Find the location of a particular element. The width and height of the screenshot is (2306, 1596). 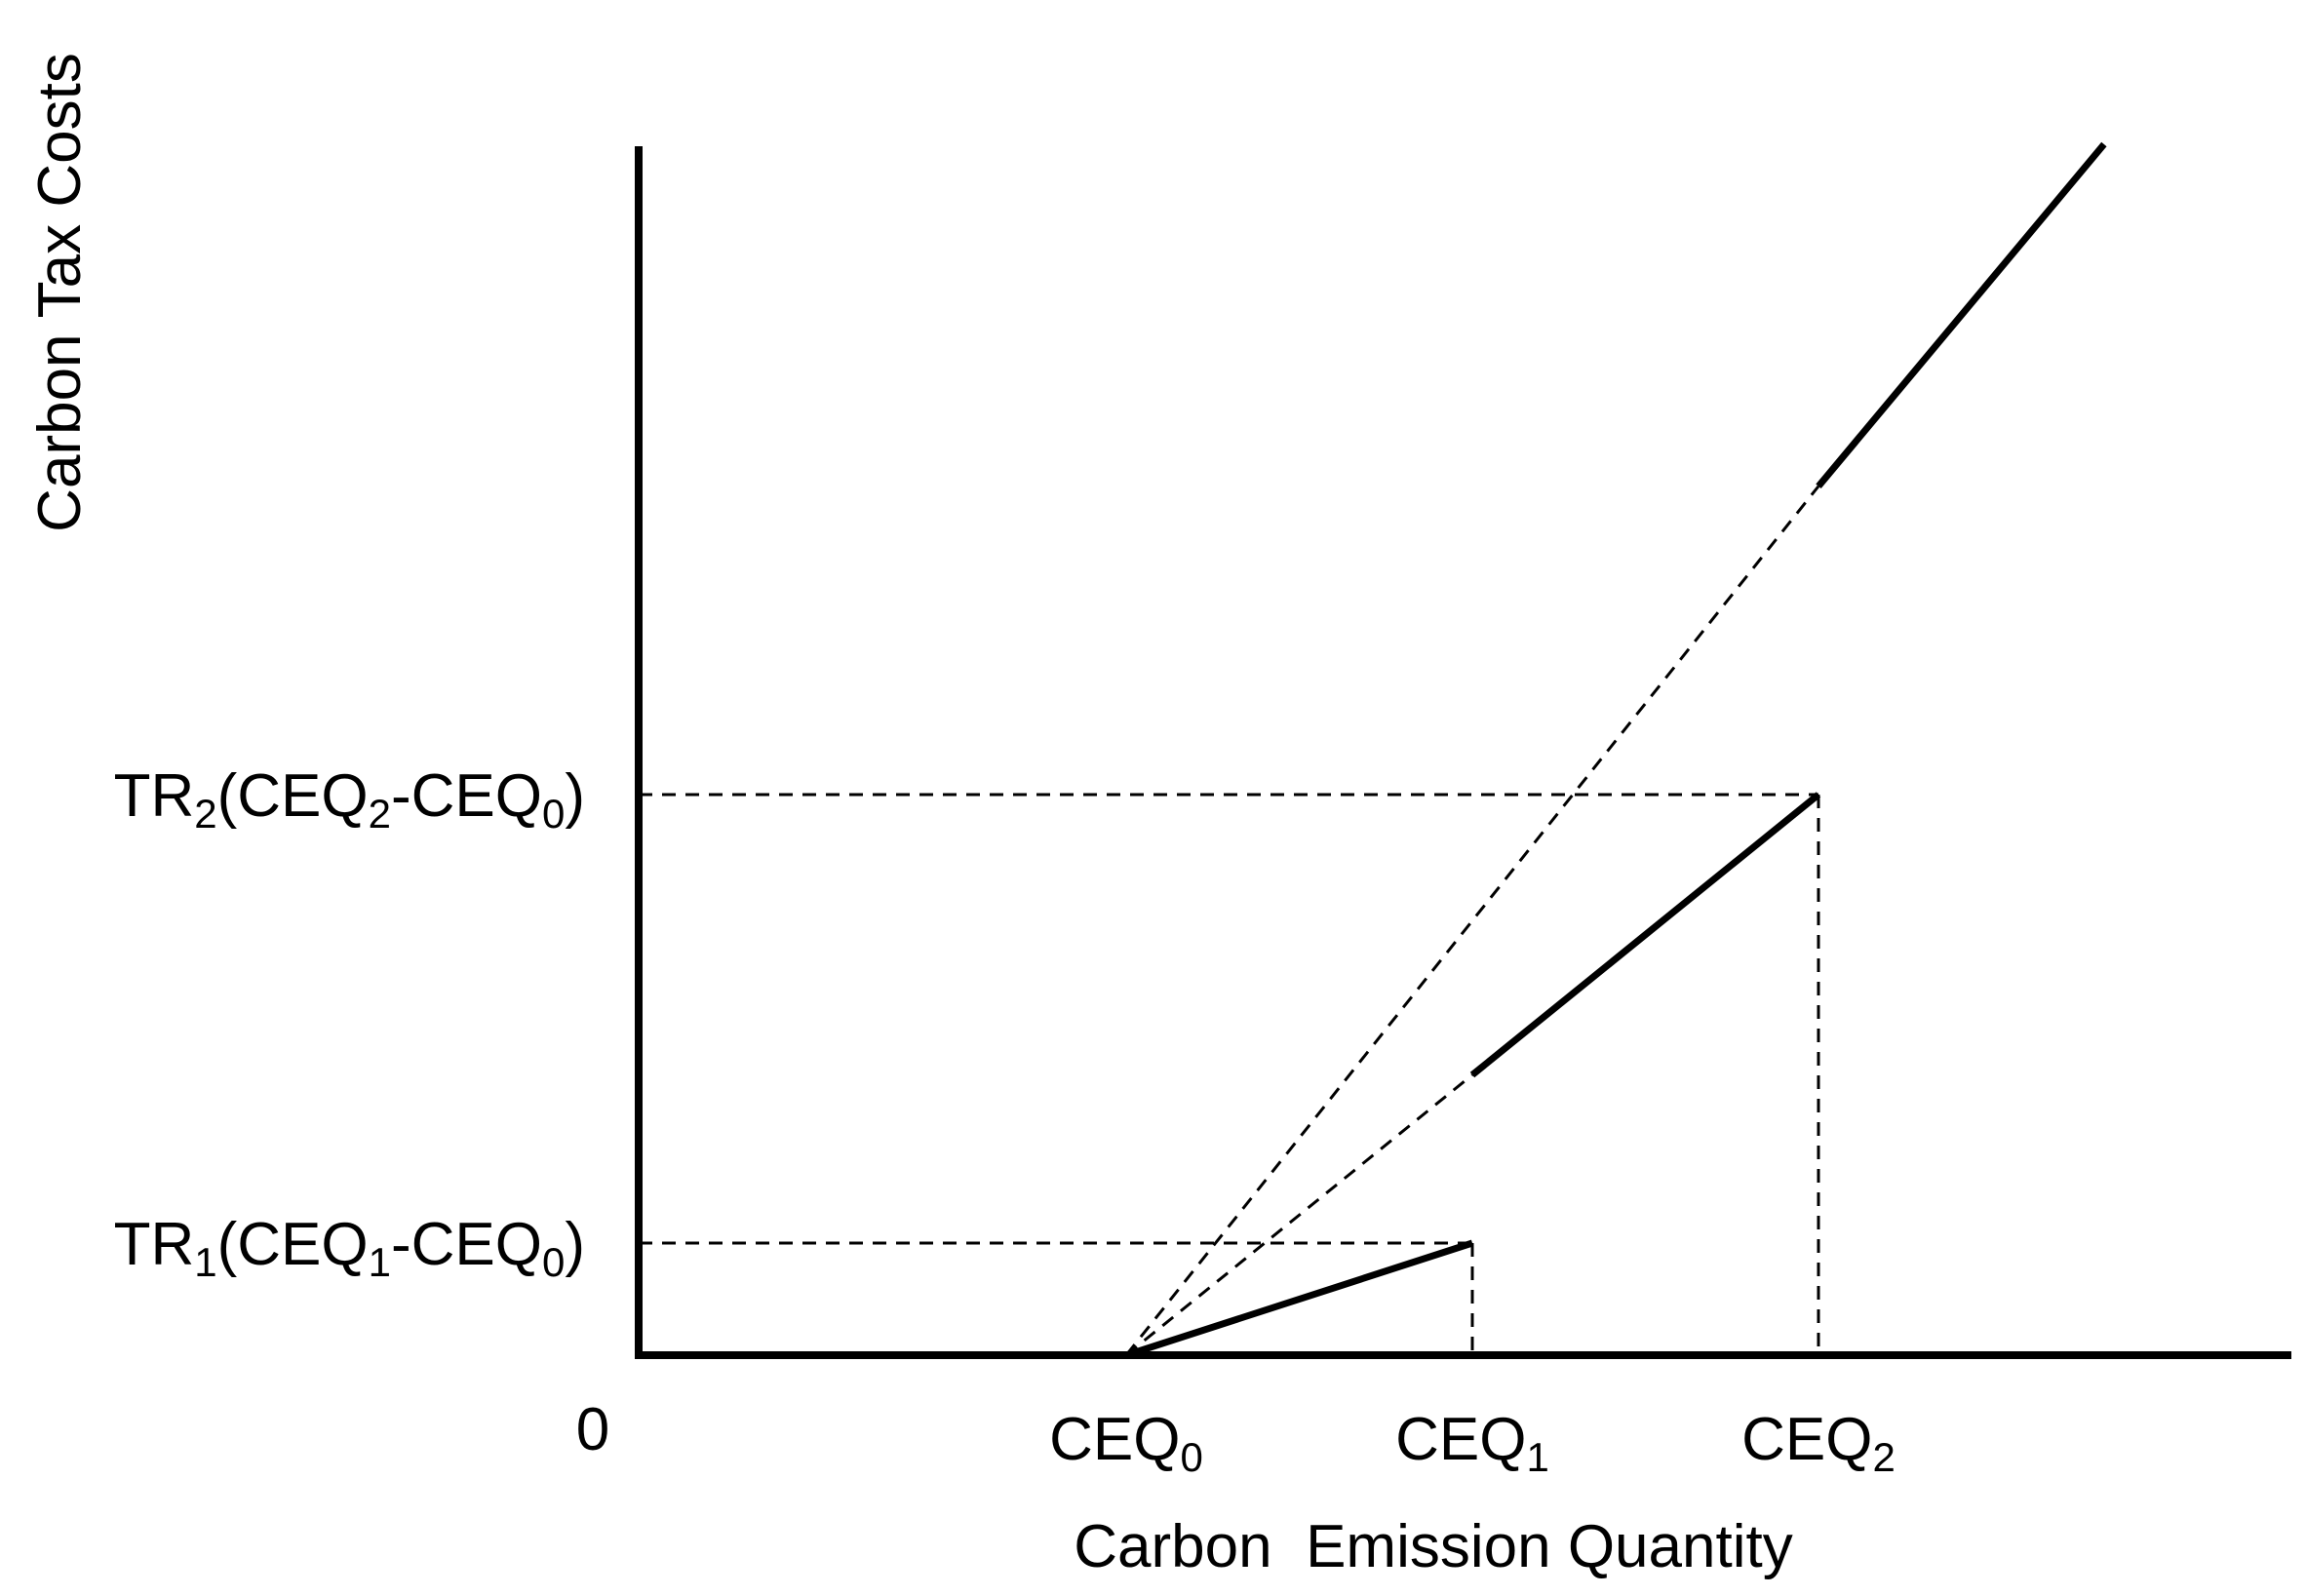

x-tick-label-1: CEQ1 is located at coordinates (1472, 1443).